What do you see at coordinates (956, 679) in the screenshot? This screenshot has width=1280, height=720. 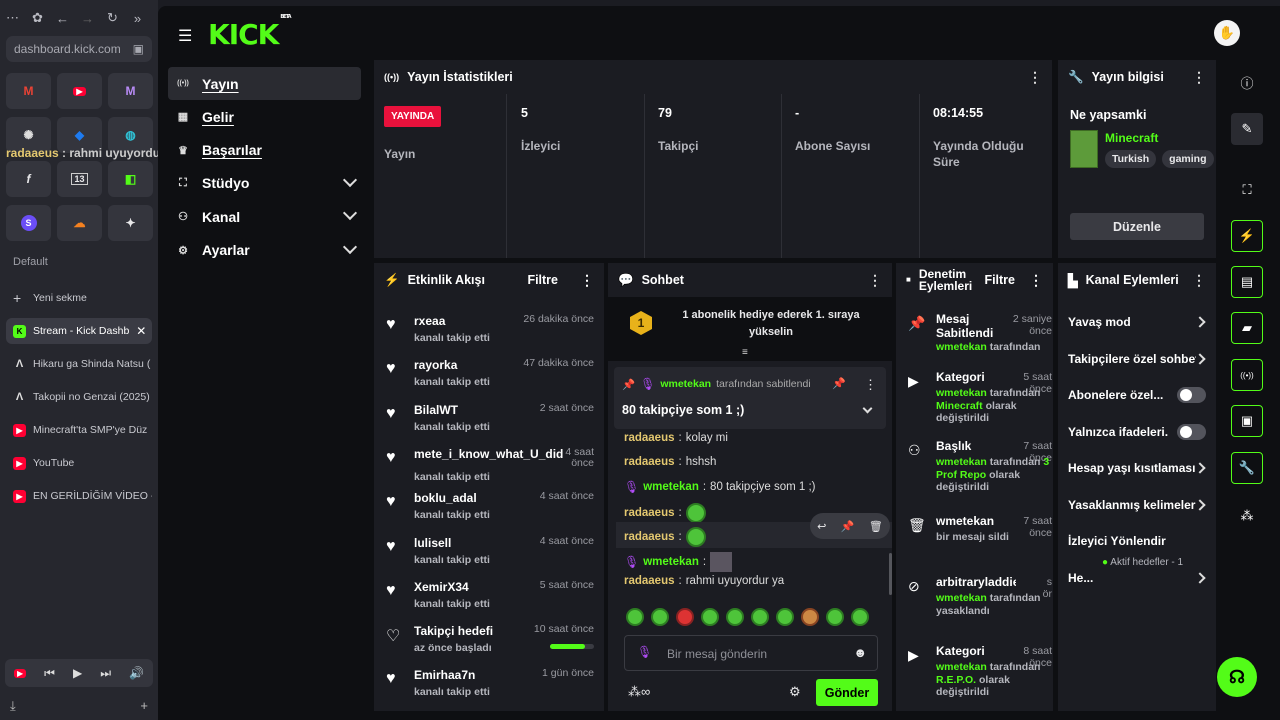 I see `mod-category: R.E.P.O.` at bounding box center [956, 679].